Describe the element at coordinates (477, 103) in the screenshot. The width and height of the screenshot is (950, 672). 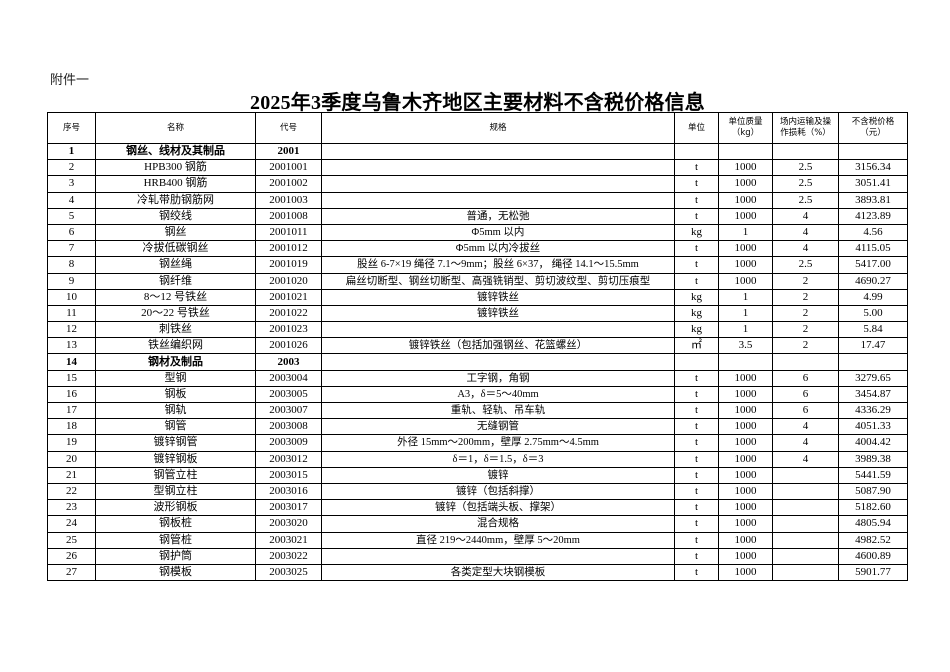
I see `page-title: 2025年3季度乌鲁木齐地区主要材料不含税价格信息` at that location.